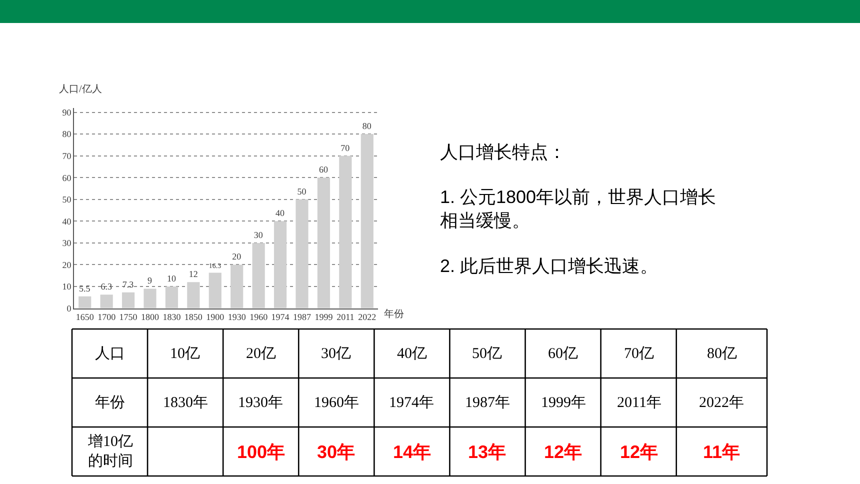 The height and width of the screenshot is (484, 860). Describe the element at coordinates (259, 235) in the screenshot. I see `data-label: 30` at that location.